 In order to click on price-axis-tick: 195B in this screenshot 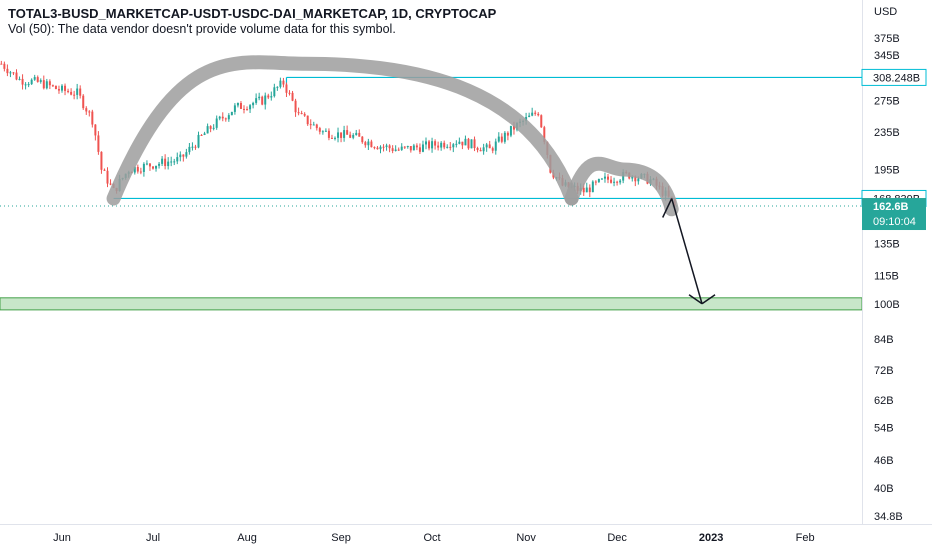, I will do `click(887, 170)`.